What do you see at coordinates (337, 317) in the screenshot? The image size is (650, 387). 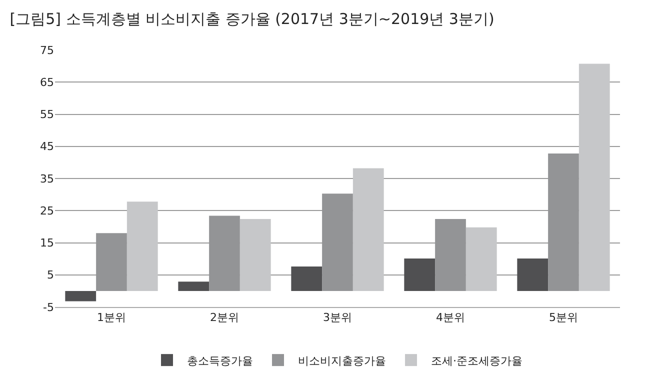 I see `x-tick-label: 3분위` at bounding box center [337, 317].